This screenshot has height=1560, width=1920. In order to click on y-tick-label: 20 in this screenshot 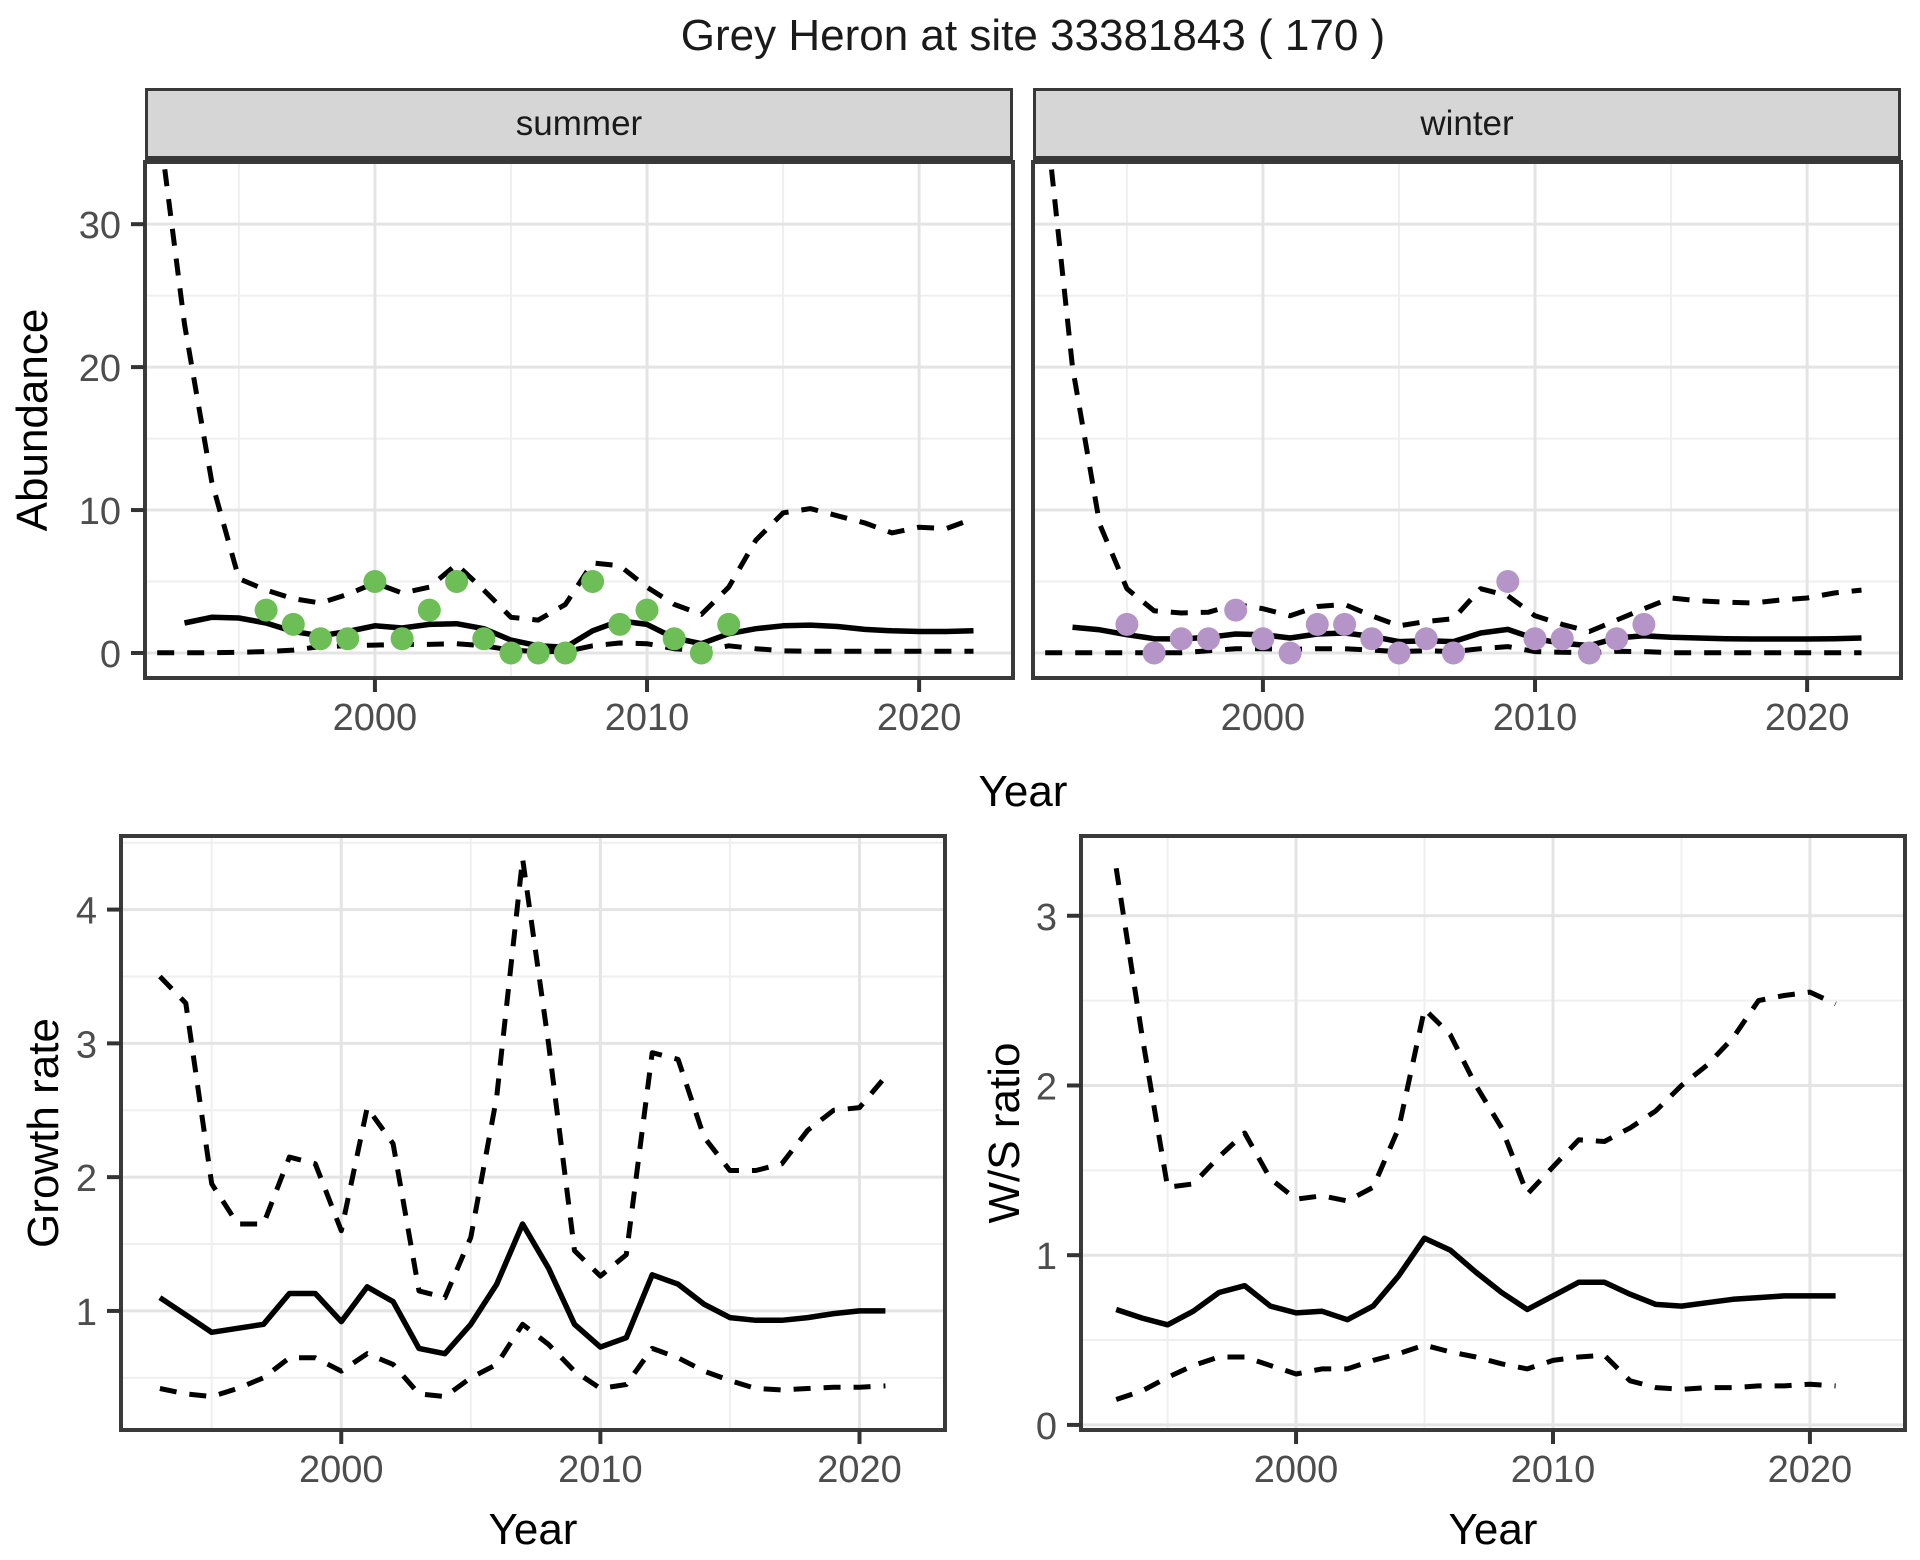, I will do `click(100, 369)`.